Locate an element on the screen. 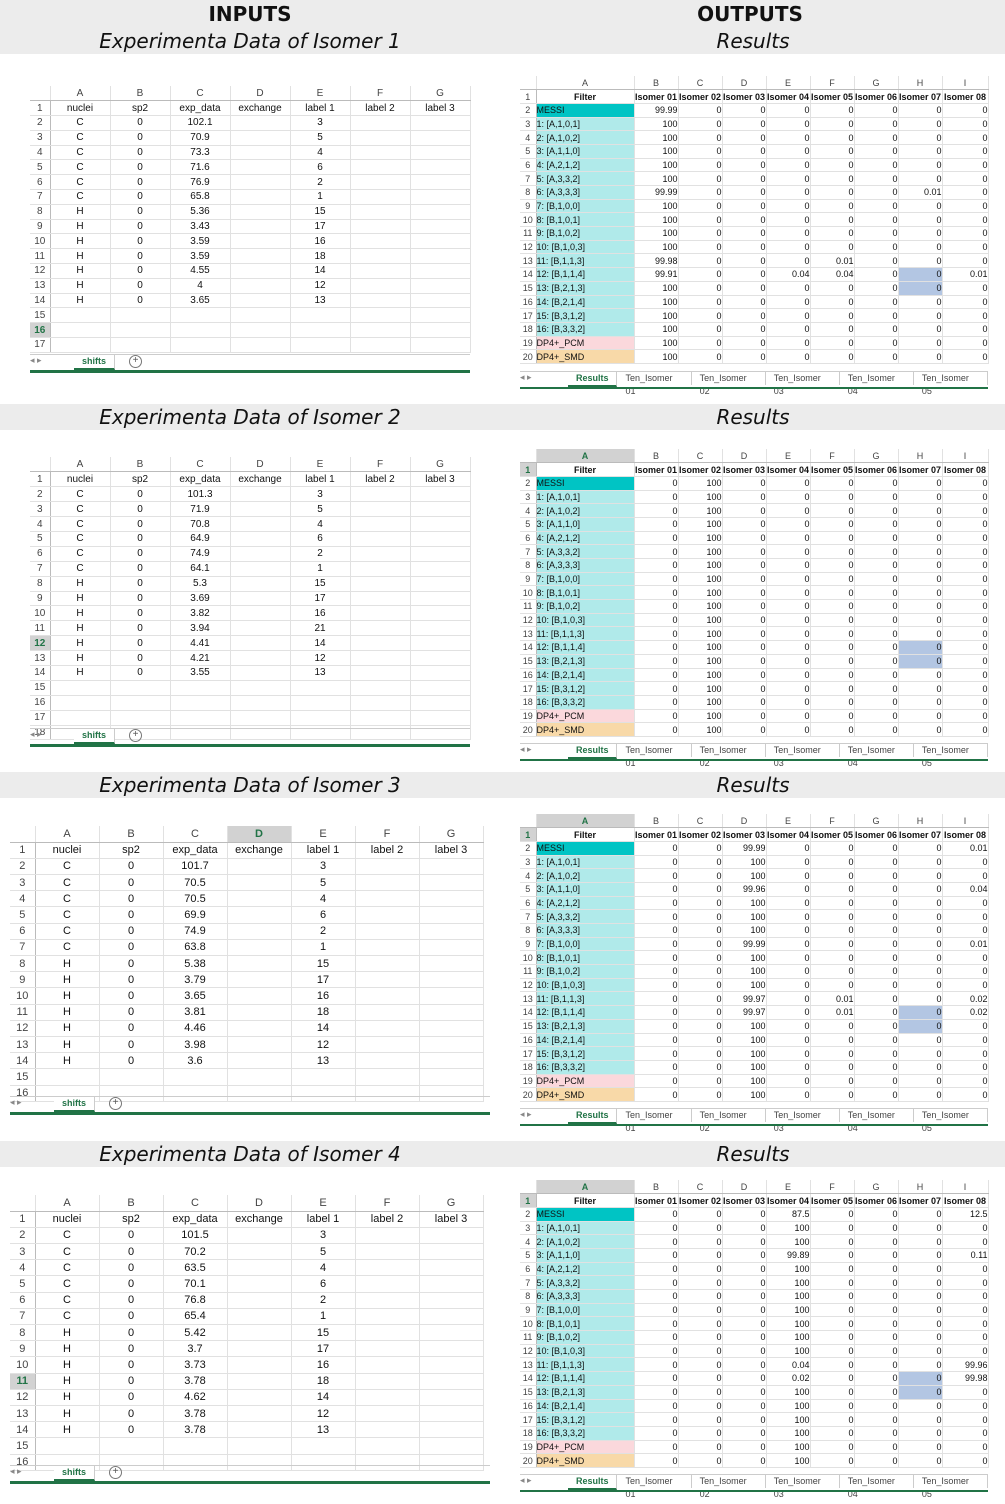 The image size is (1005, 1504). header-cell: nuclei is located at coordinates (67, 850).